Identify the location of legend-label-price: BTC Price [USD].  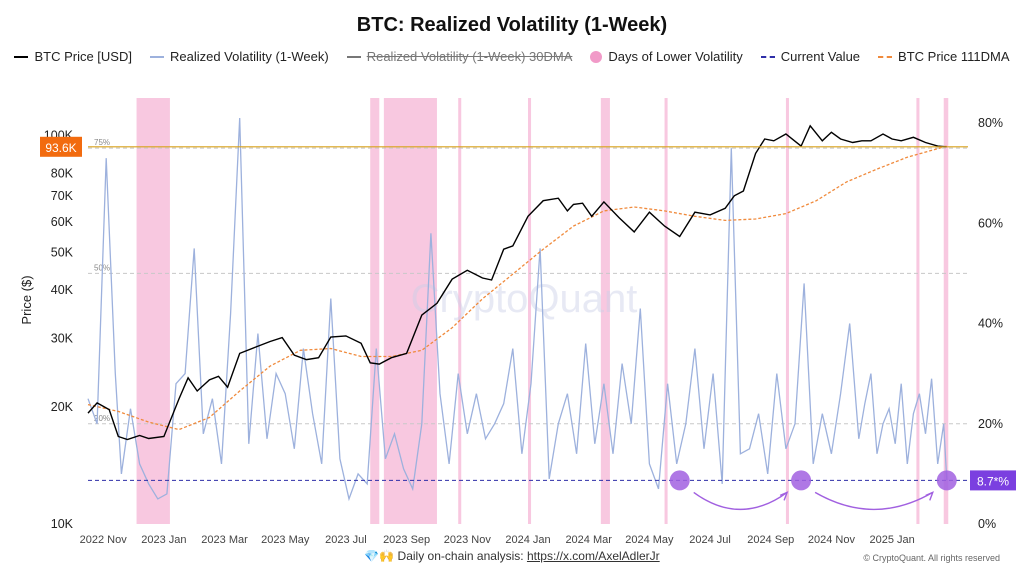
(83, 56).